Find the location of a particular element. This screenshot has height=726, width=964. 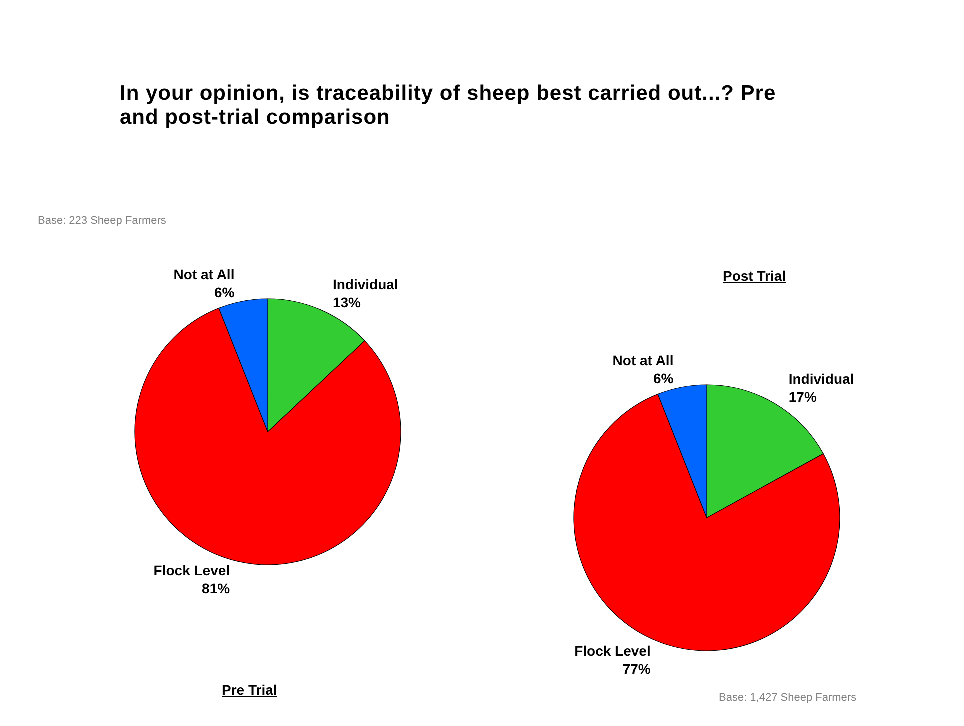

text: Base: 1,427 Sheep Farmers is located at coordinates (788, 698).